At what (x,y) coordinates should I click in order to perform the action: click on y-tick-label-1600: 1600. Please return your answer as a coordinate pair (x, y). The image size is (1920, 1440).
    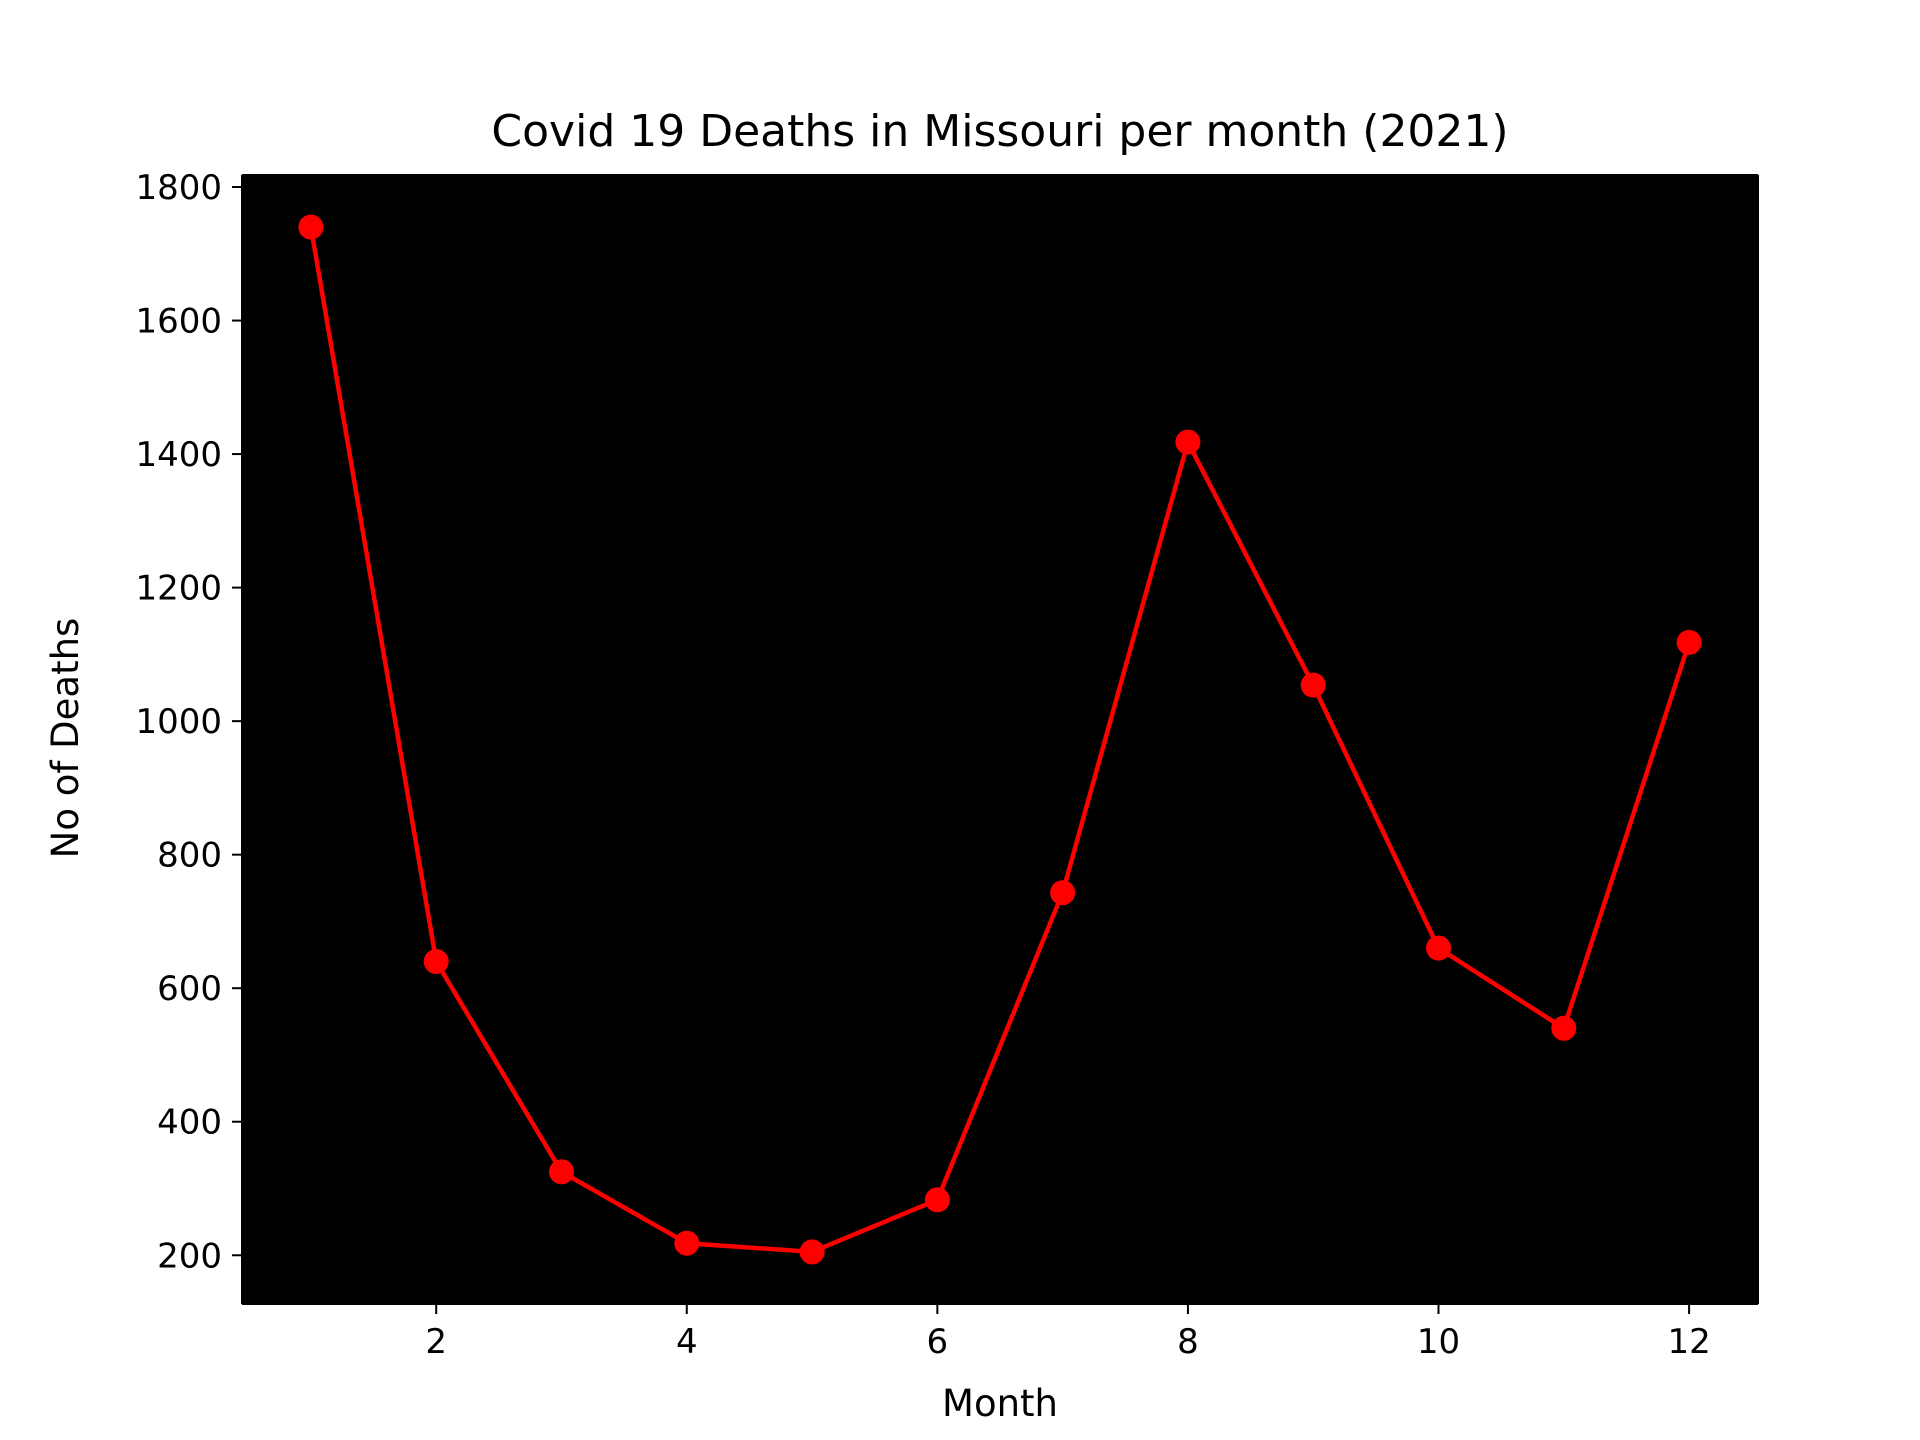
    Looking at the image, I should click on (178, 322).